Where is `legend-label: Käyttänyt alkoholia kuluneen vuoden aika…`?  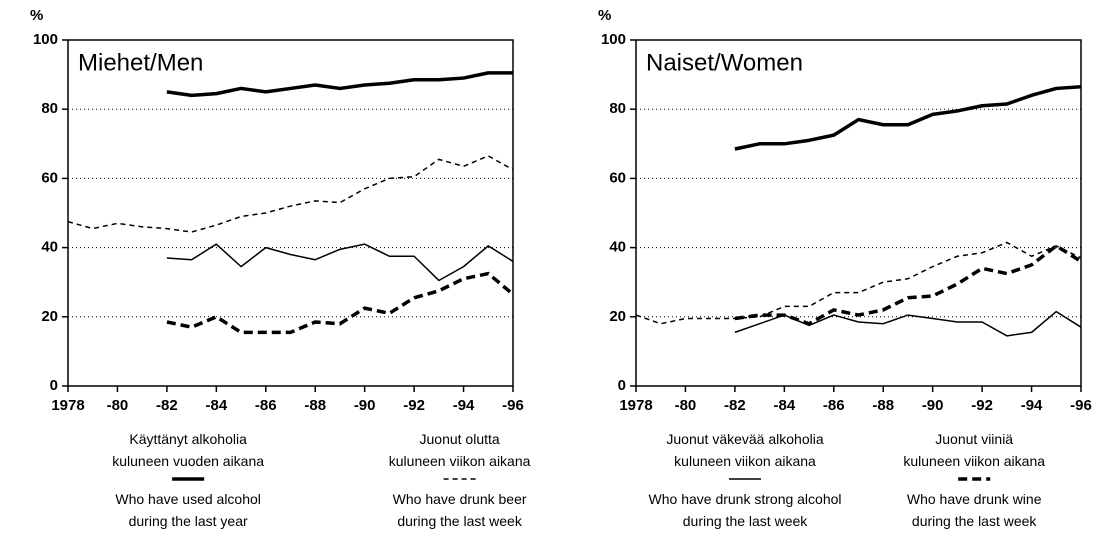
legend-label: Käyttänyt alkoholia kuluneen vuoden aika… is located at coordinates (188, 450).